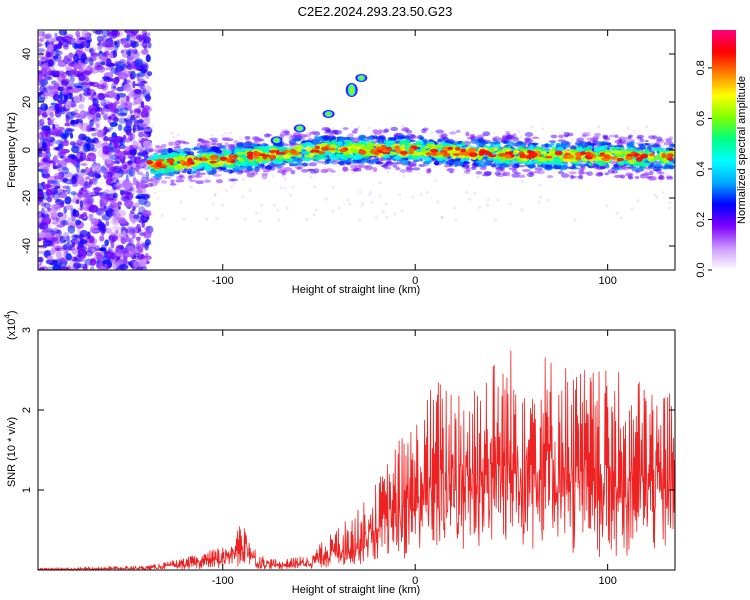  What do you see at coordinates (701, 168) in the screenshot?
I see `colorbar-tick-label: 0.4` at bounding box center [701, 168].